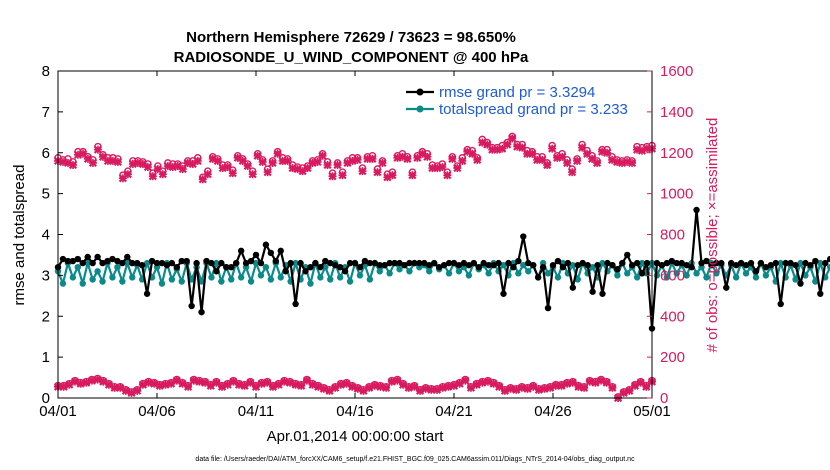 This screenshot has height=470, width=830. I want to click on y-right-tick-label: 1600, so click(676, 71).